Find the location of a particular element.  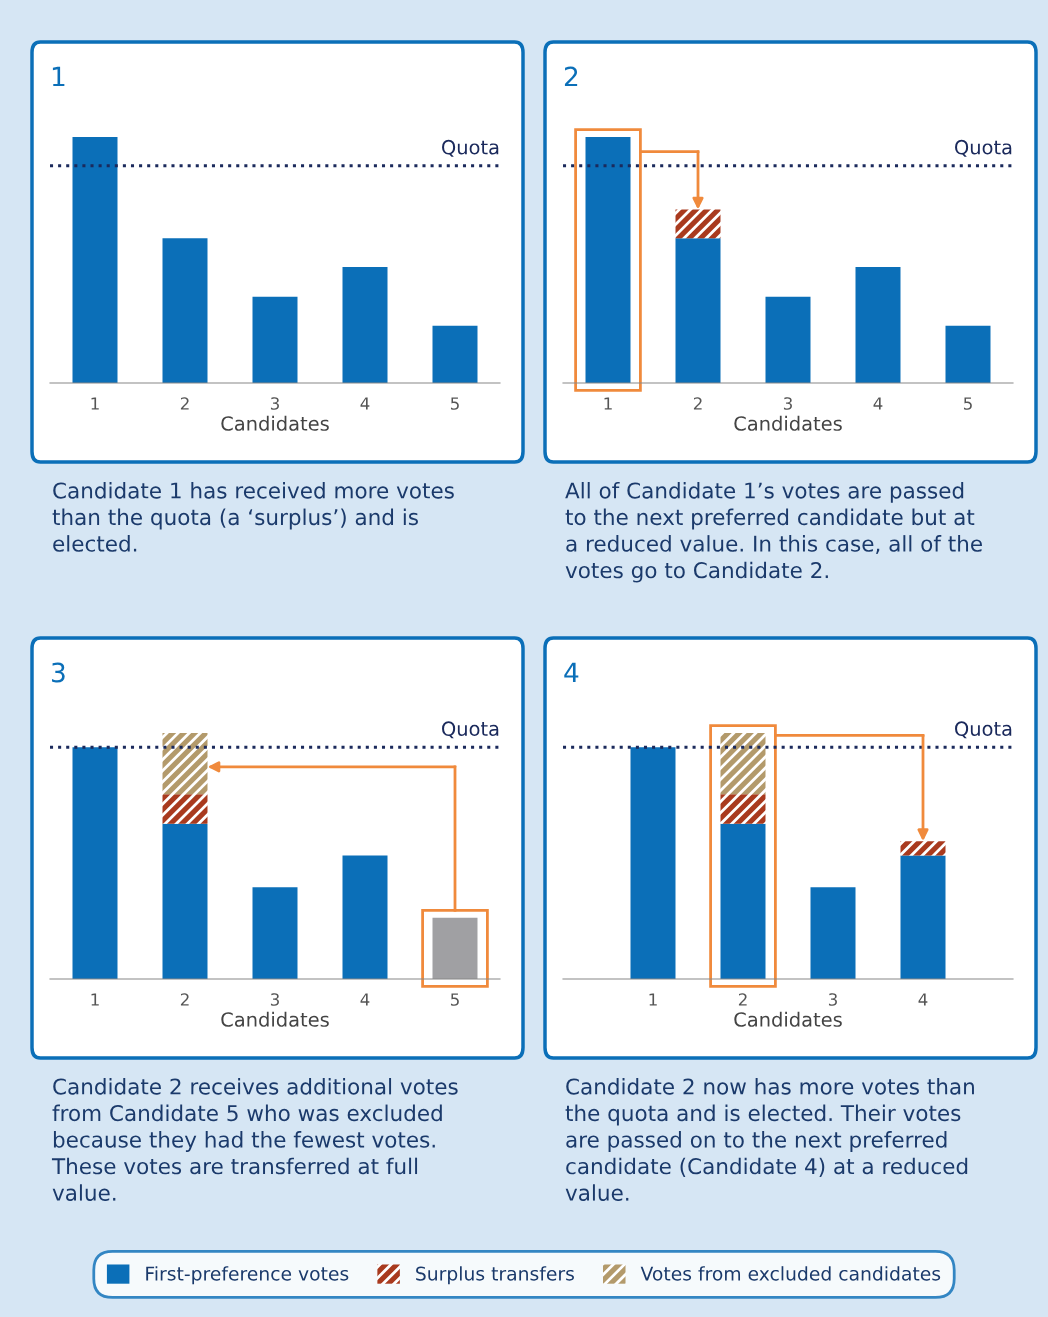

chart-title: 1 is located at coordinates (58, 76).